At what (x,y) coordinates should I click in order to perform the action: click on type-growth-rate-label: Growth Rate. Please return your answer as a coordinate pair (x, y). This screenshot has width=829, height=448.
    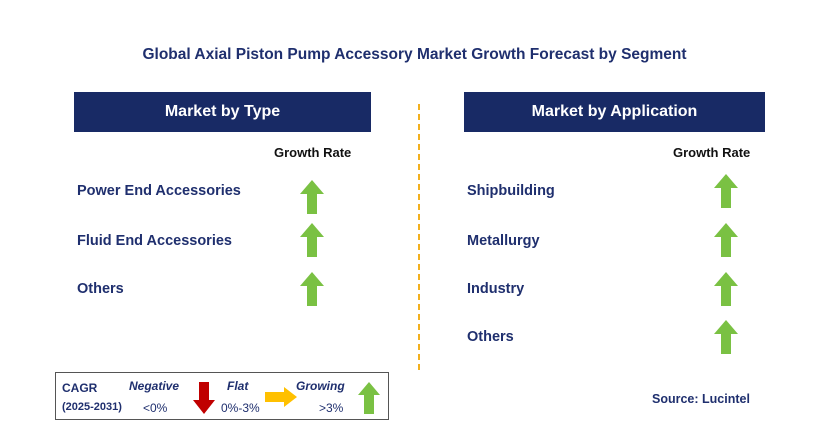
    Looking at the image, I should click on (313, 152).